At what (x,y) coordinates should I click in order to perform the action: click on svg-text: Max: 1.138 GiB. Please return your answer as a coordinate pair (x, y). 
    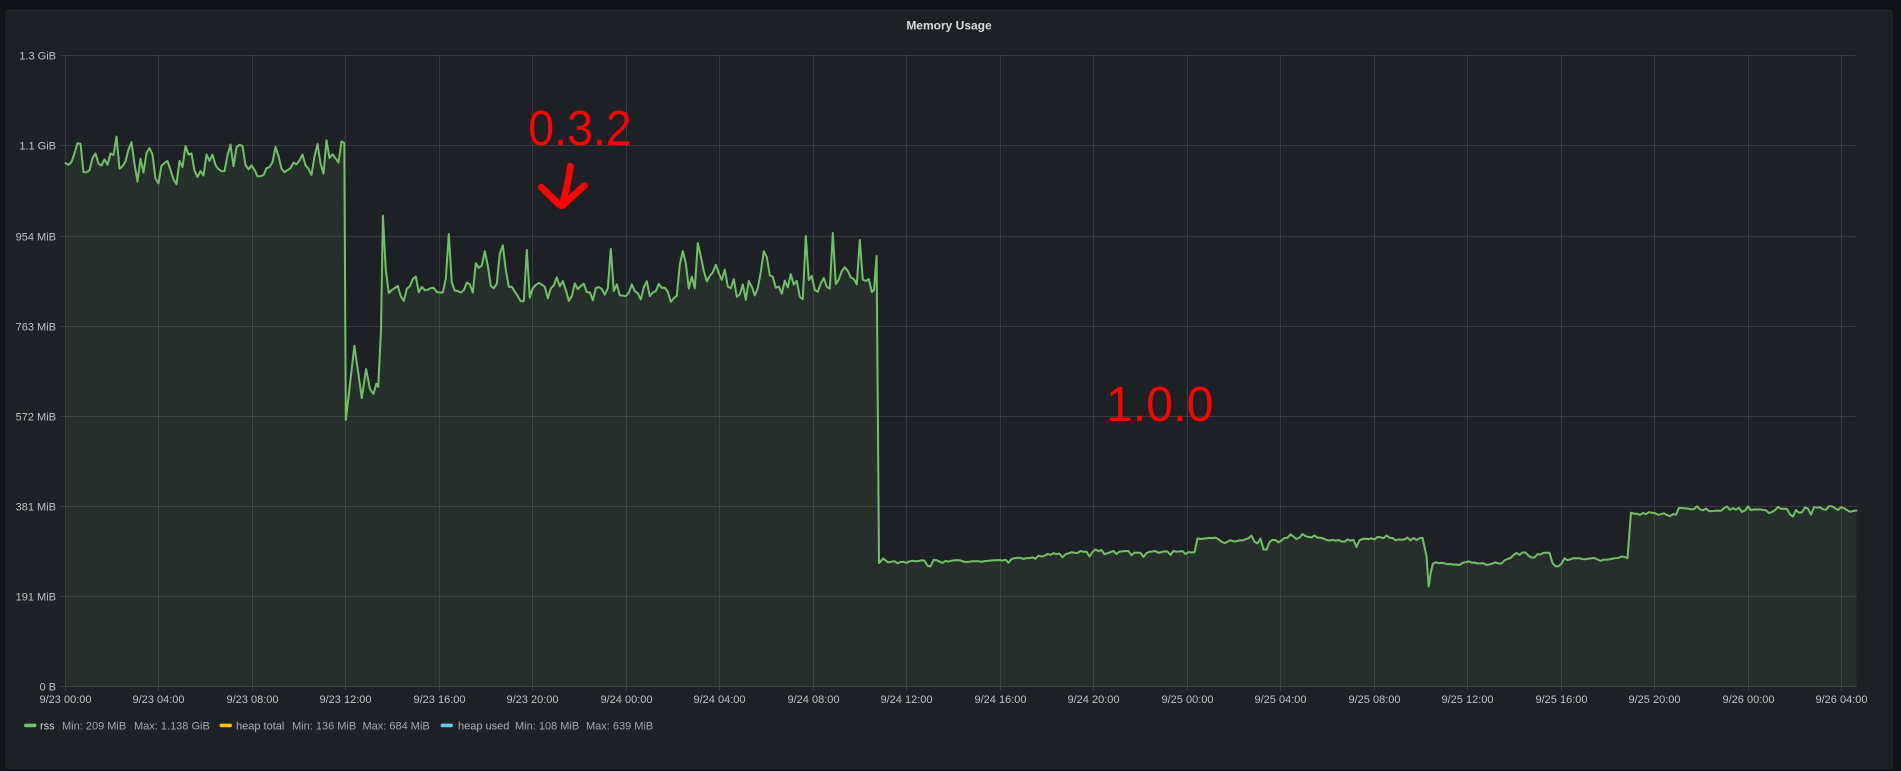
    Looking at the image, I should click on (172, 727).